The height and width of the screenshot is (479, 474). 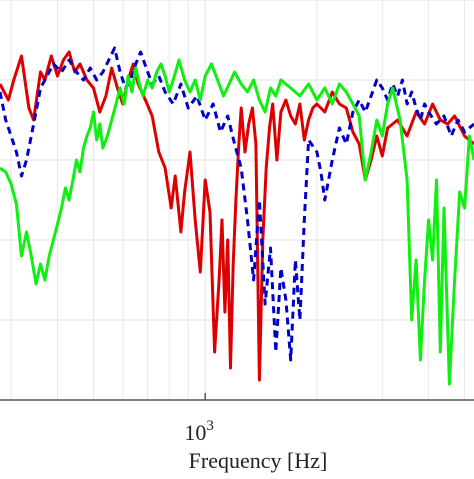 I want to click on x-tick-label-exponent: 3, so click(x=210, y=426).